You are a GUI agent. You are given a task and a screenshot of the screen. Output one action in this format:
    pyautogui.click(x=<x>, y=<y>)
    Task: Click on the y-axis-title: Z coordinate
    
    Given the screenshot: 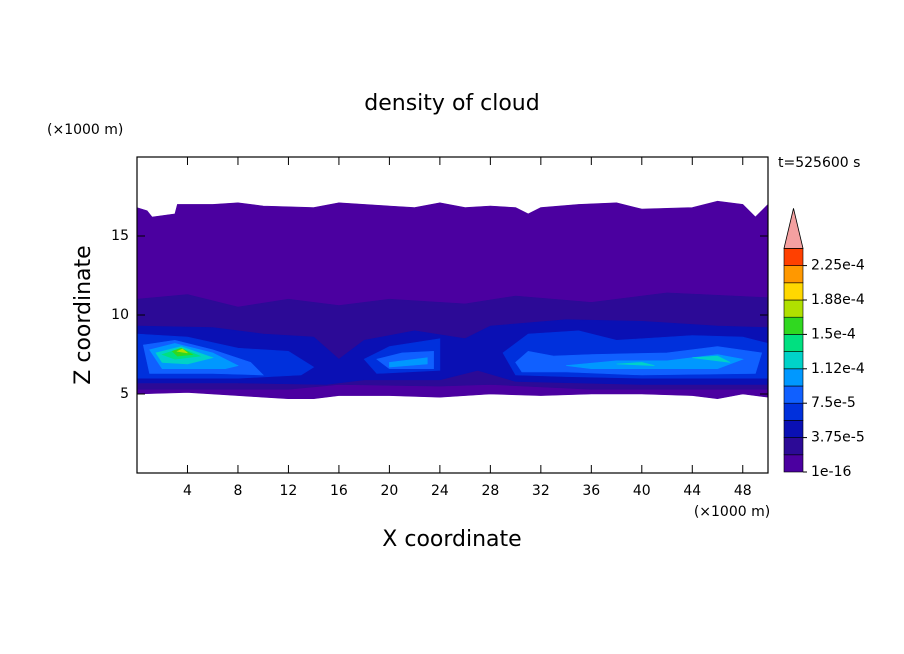 What is the action you would take?
    pyautogui.click(x=83, y=314)
    